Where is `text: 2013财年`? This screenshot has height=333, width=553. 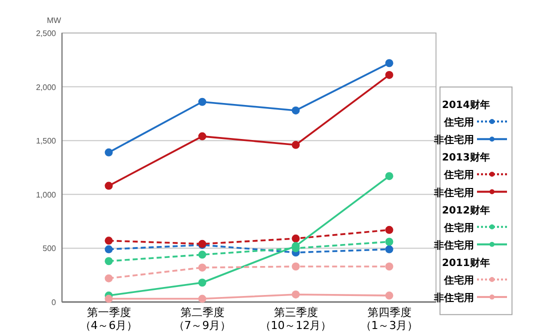 text: 2013财年 is located at coordinates (466, 158).